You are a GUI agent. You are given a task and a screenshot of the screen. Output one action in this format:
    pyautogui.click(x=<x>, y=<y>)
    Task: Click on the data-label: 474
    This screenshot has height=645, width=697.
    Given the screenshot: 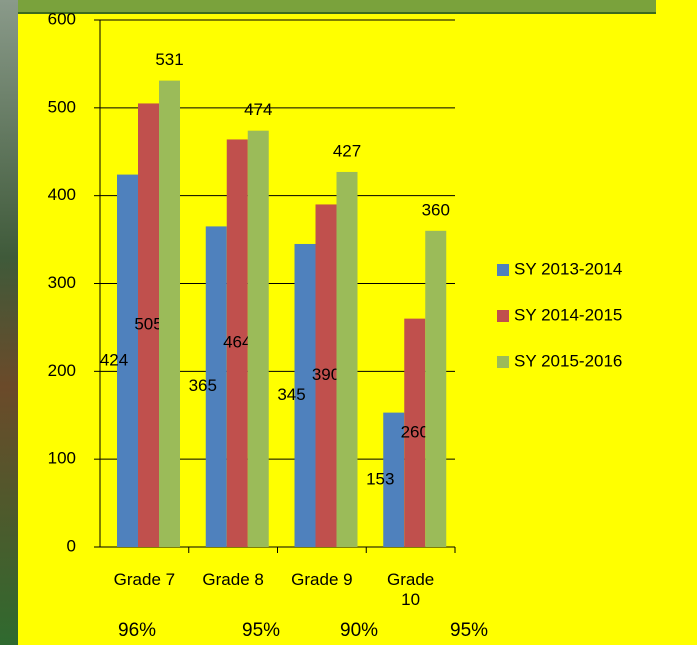 What is the action you would take?
    pyautogui.click(x=258, y=109)
    